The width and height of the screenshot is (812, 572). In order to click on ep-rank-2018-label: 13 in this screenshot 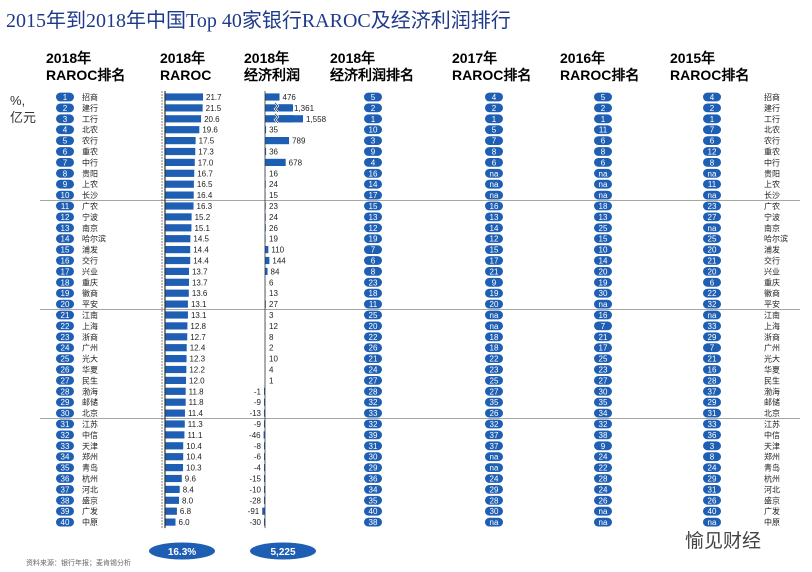, I will do `click(373, 217)`.